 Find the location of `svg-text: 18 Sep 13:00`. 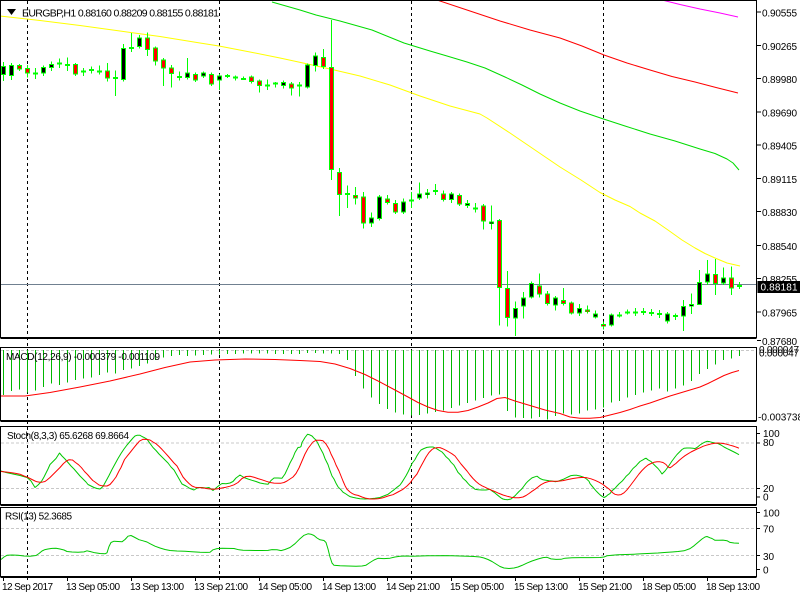

svg-text: 18 Sep 13:00 is located at coordinates (733, 587).